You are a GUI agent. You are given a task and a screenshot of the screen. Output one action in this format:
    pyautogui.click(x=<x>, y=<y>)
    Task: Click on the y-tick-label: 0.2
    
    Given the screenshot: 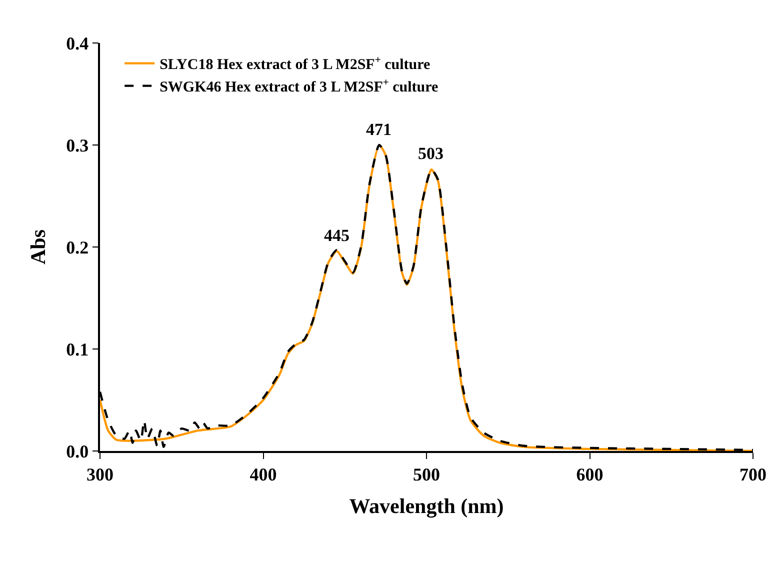 What is the action you would take?
    pyautogui.click(x=77, y=247)
    